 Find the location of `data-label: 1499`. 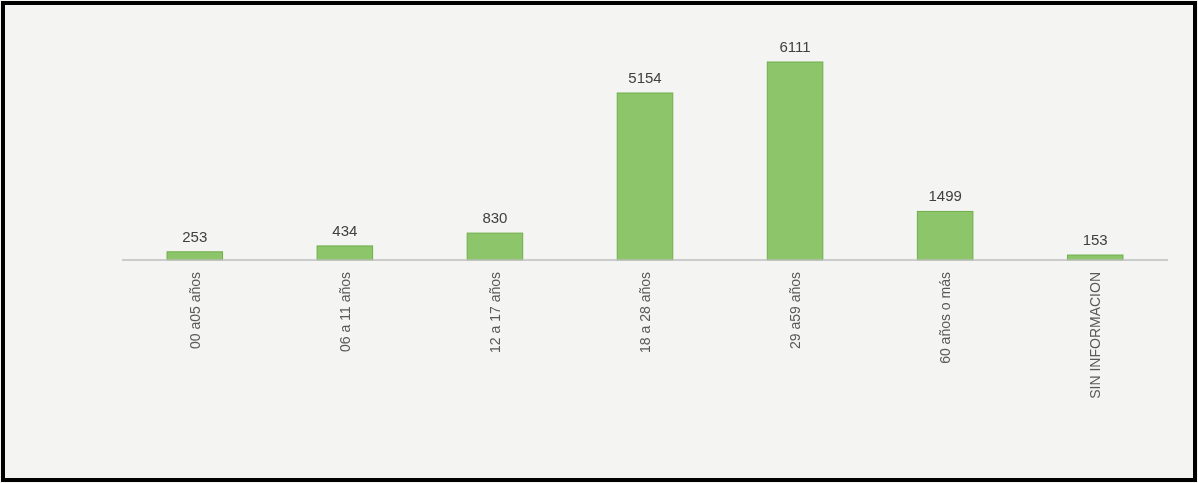

data-label: 1499 is located at coordinates (945, 196).